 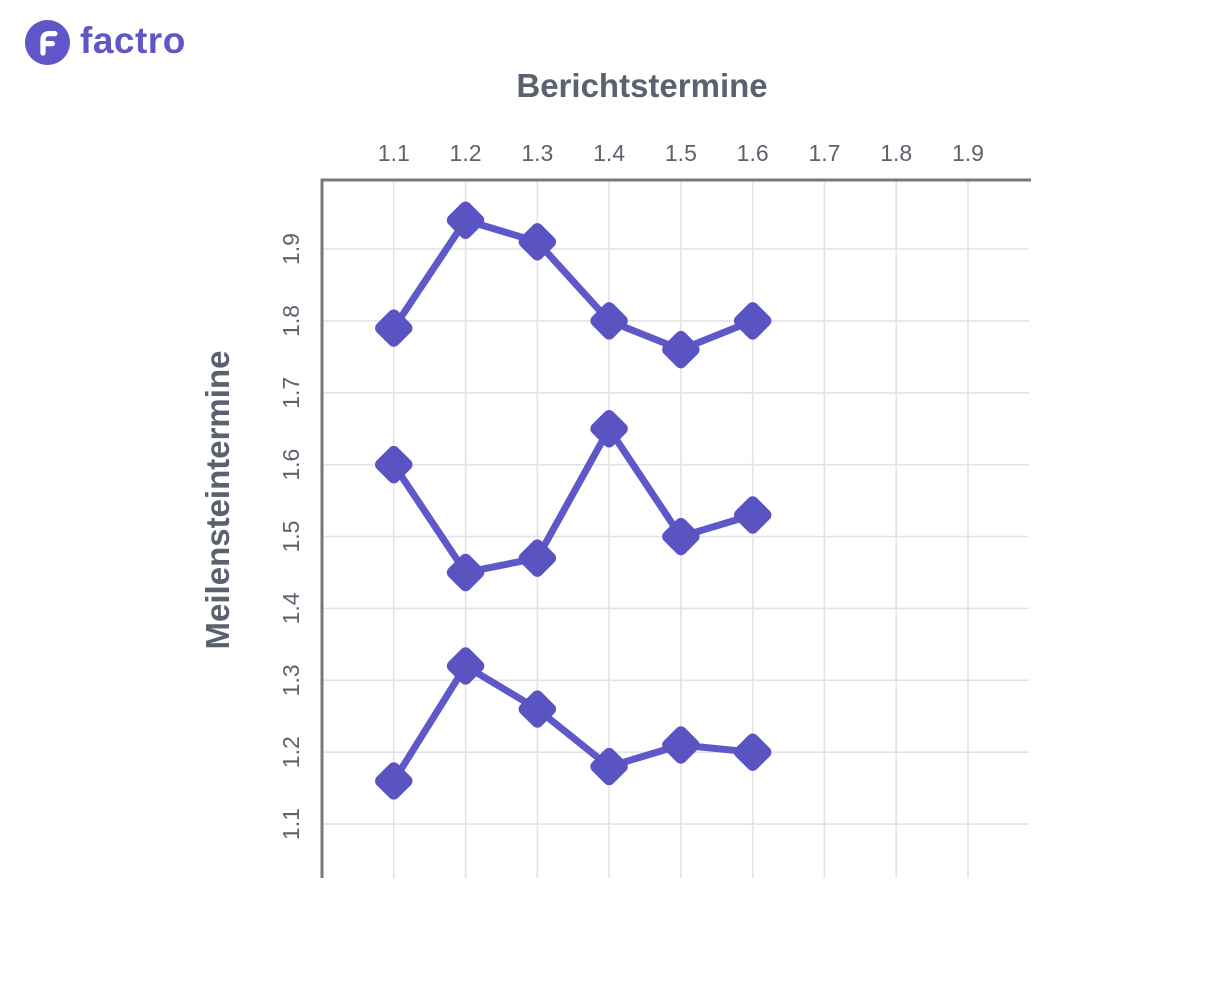 What do you see at coordinates (291, 249) in the screenshot?
I see `y-tick-label: 1.9` at bounding box center [291, 249].